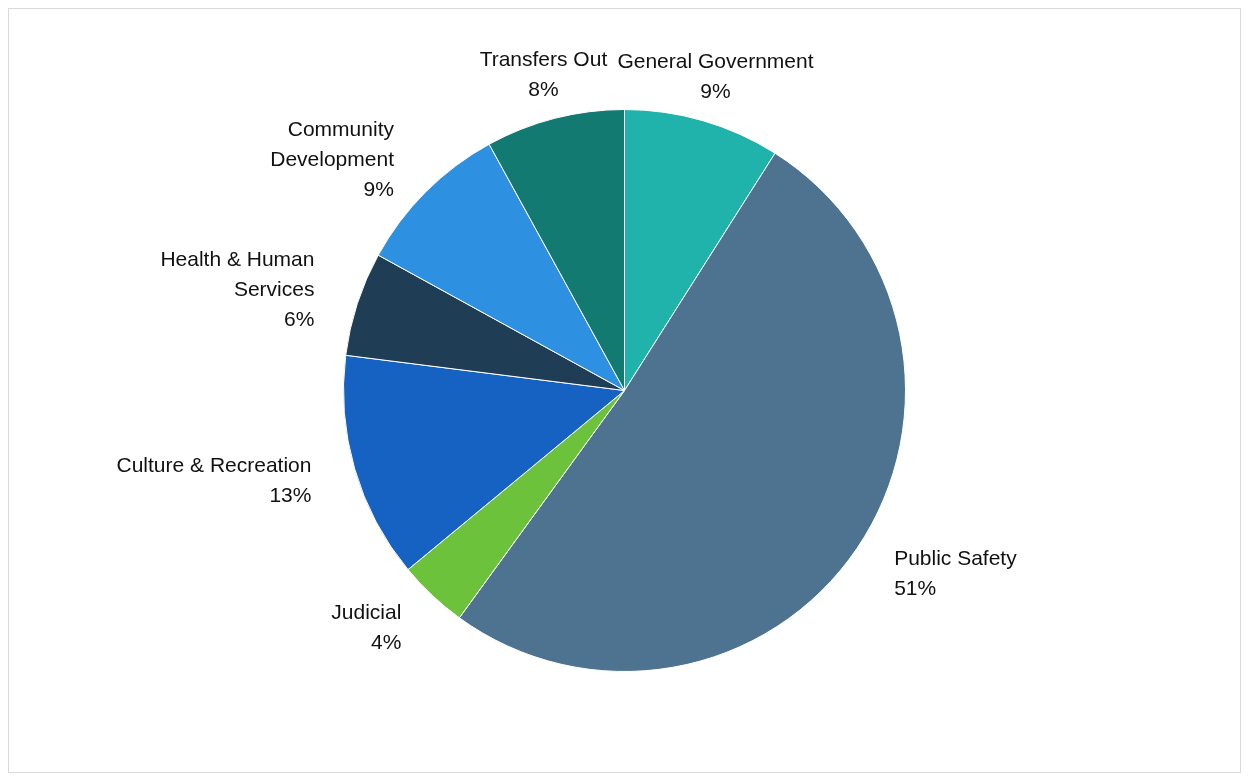  I want to click on data-label: 13%, so click(290, 495).